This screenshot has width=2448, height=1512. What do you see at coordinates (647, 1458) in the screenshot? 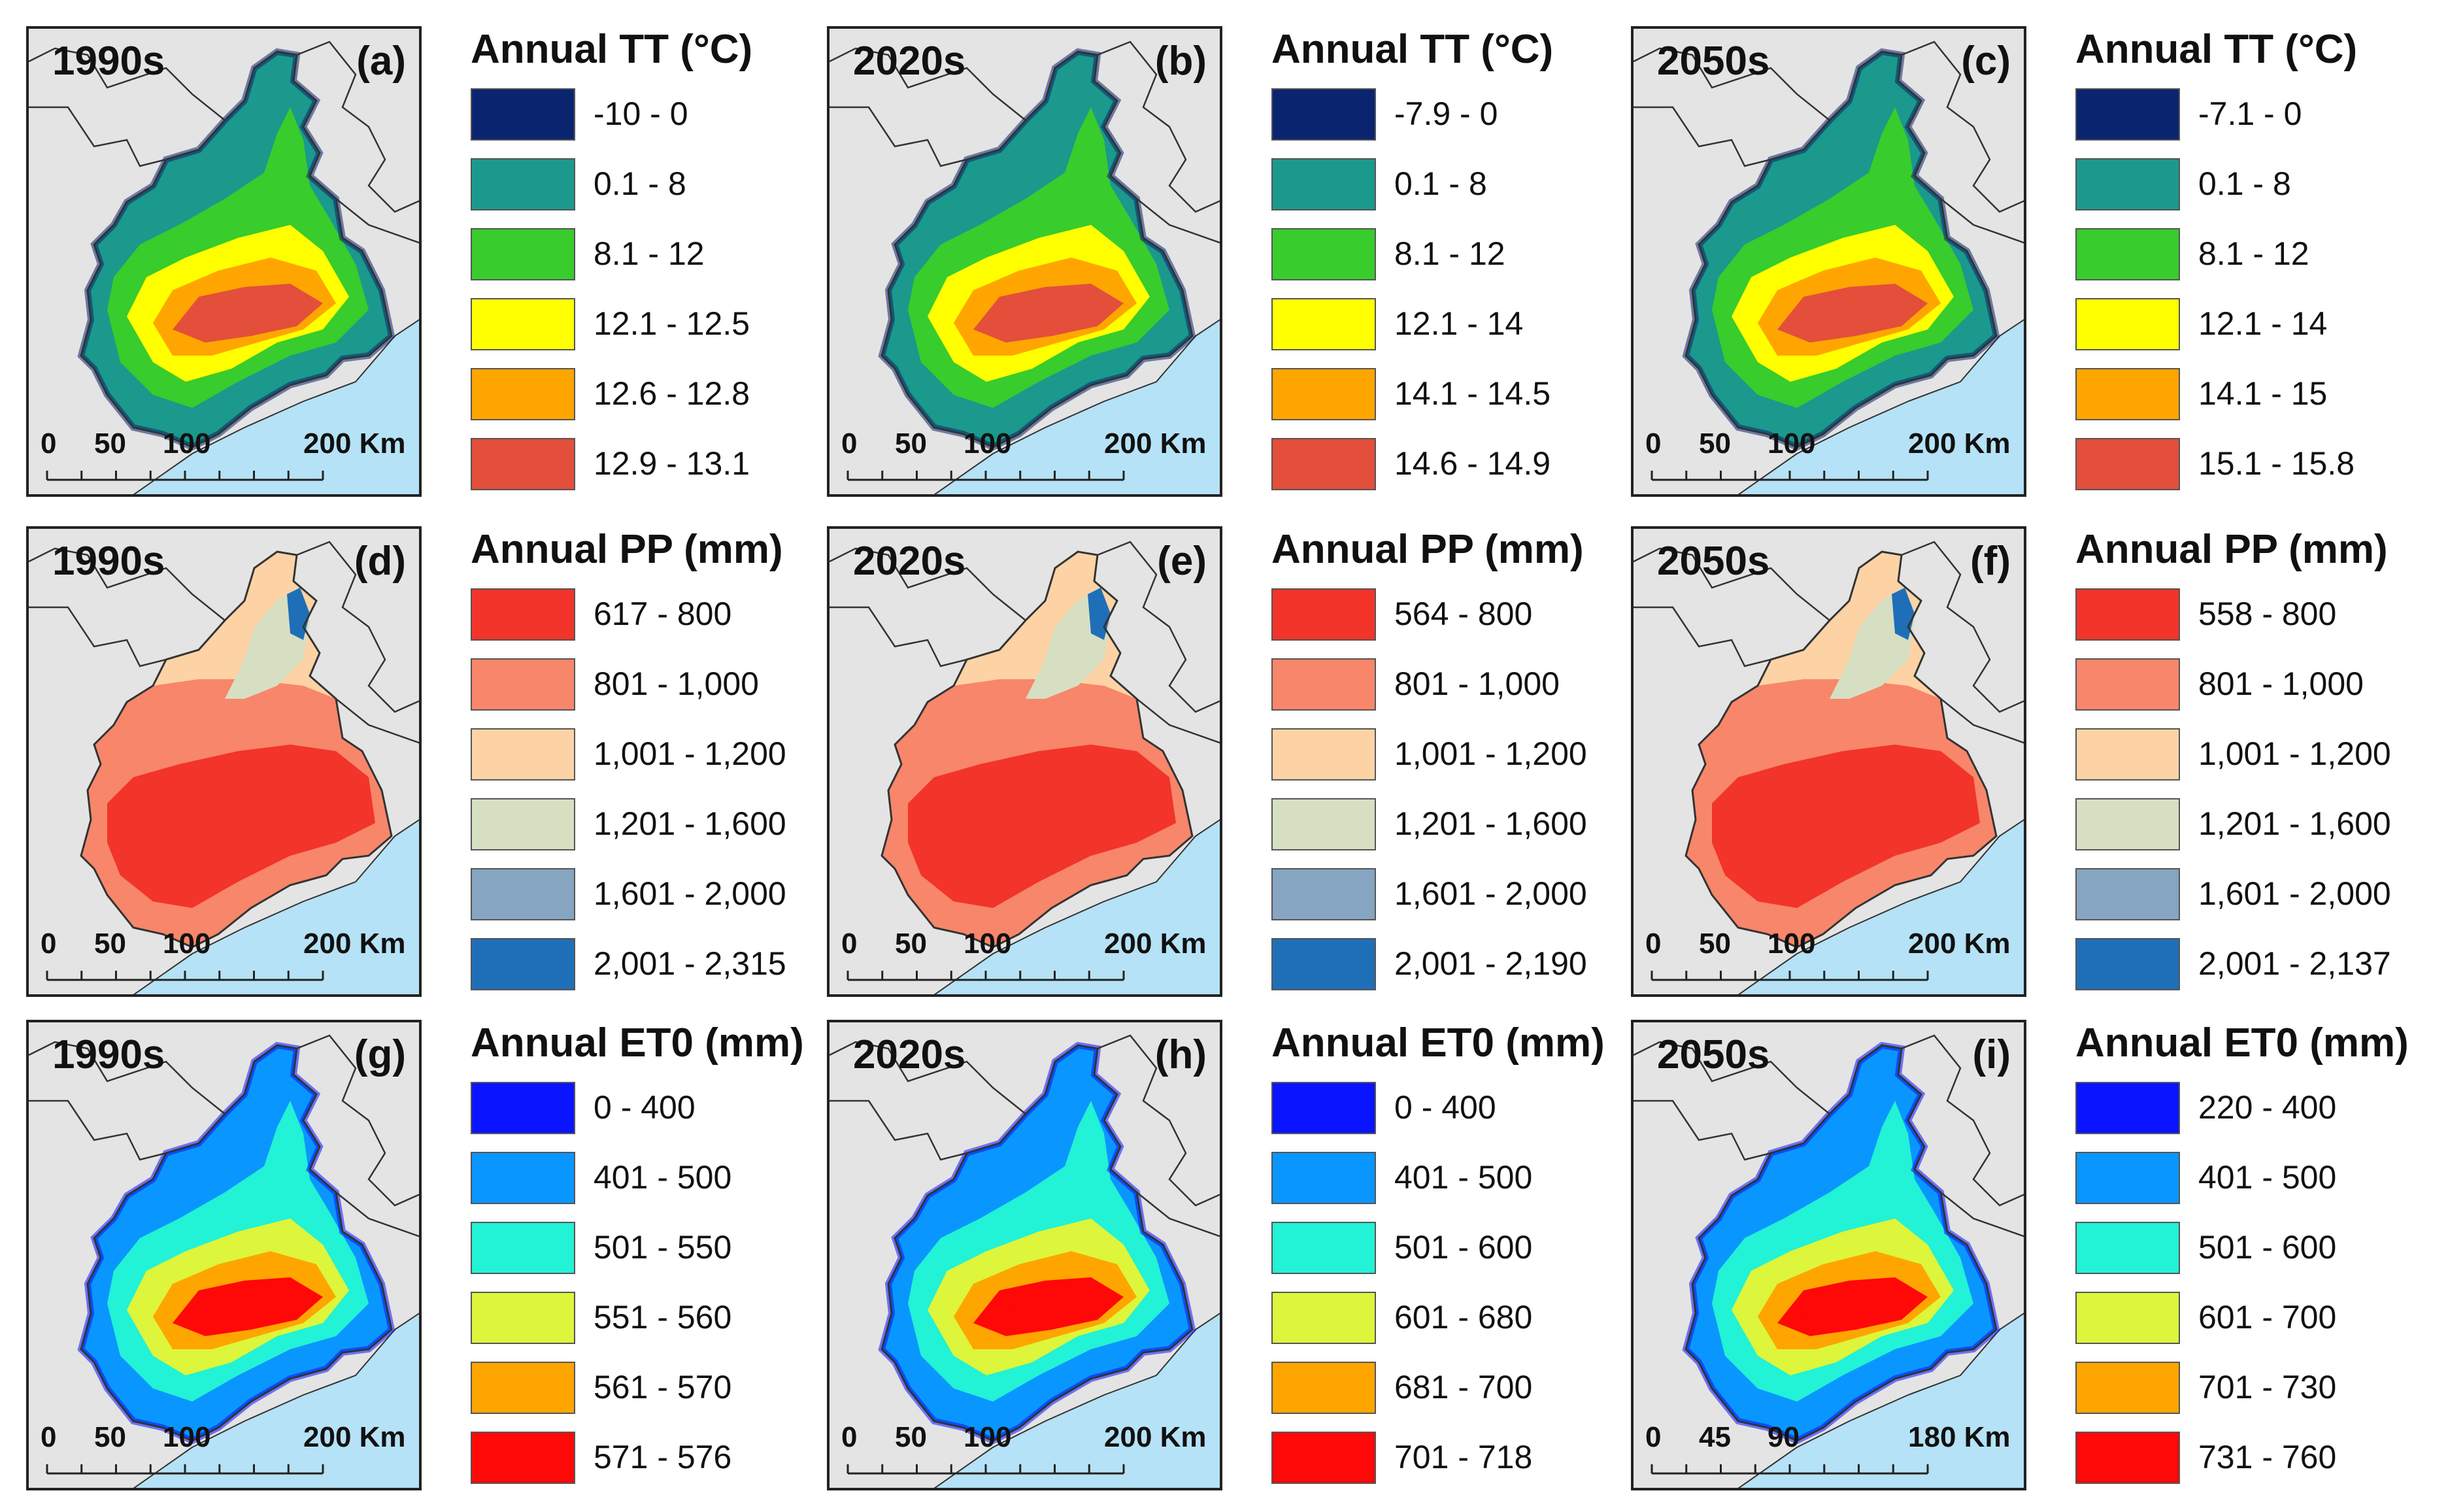
I see `legend-item: 571 - 576` at bounding box center [647, 1458].